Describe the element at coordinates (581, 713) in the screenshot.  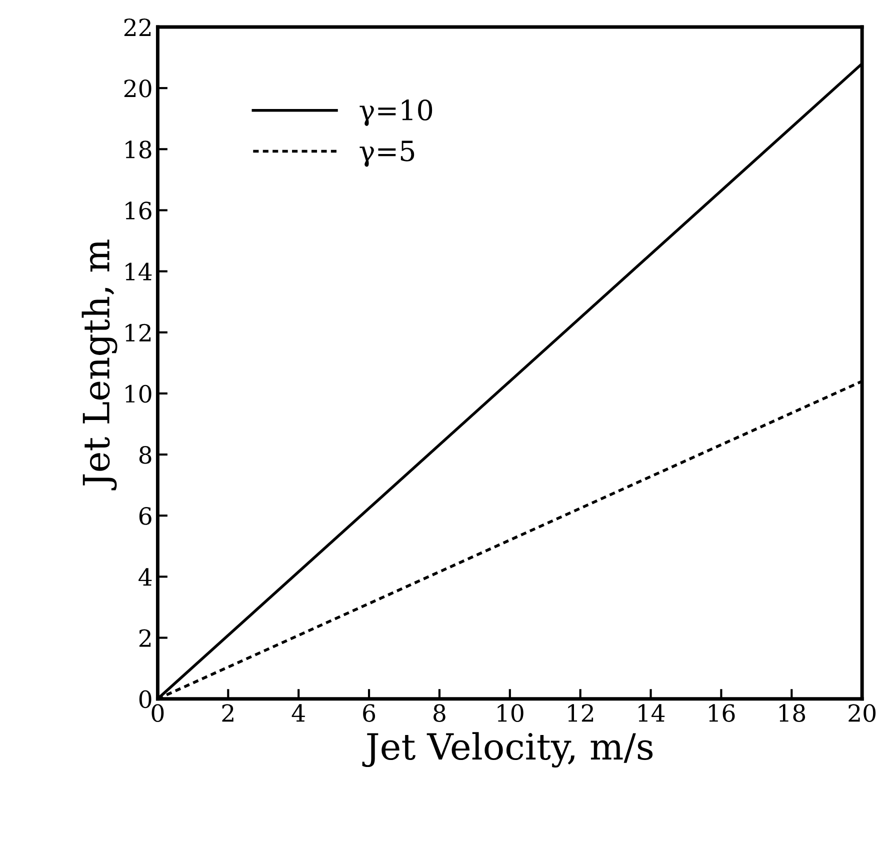
I see `x-tick-label: 12` at that location.